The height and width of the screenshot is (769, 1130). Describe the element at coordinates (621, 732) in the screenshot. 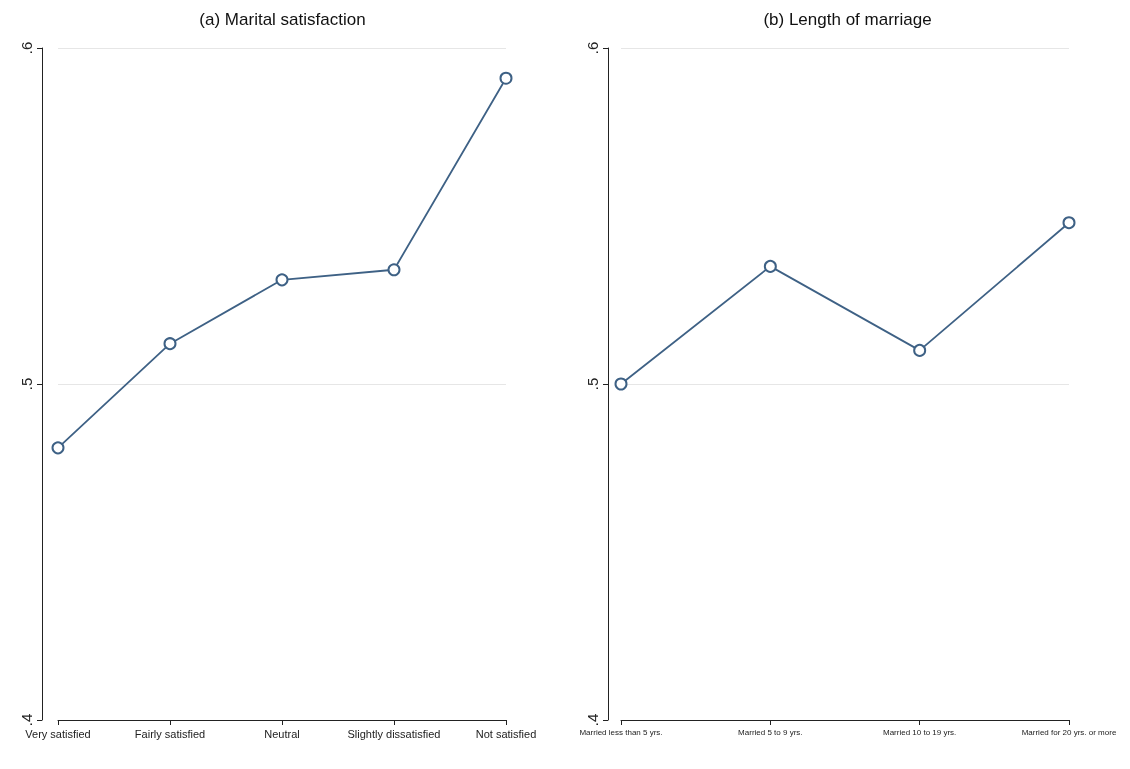

I see `x-tick-label: Married less than 5 yrs.` at that location.